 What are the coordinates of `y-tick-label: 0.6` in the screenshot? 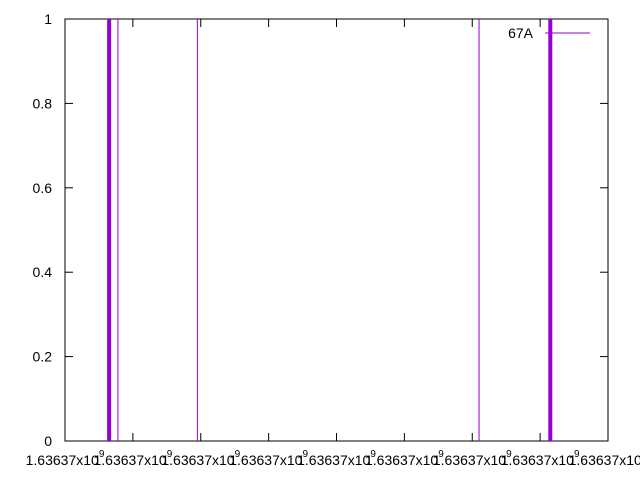 It's located at (43, 188).